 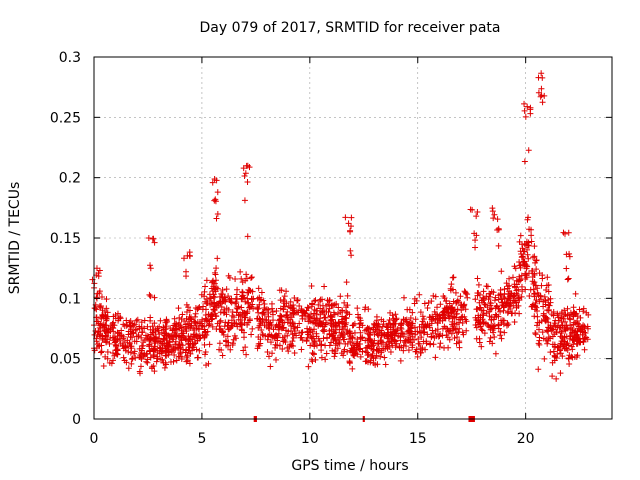 I want to click on y-tick-label: 0.3, so click(x=70, y=58).